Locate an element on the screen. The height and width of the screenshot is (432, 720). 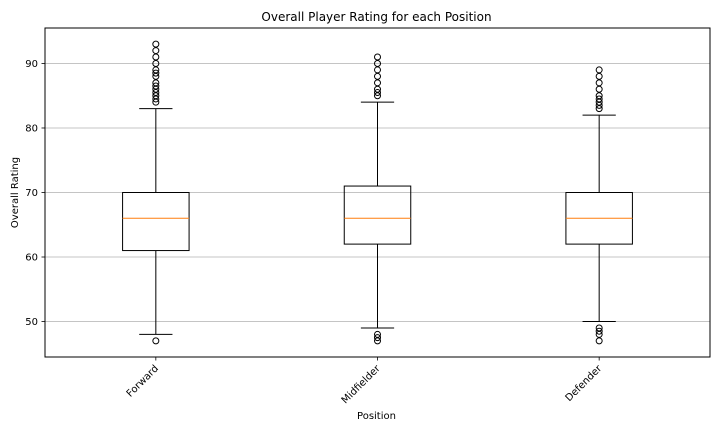
x-axis-ticks: Forward Midfielder Defender is located at coordinates (365, 381).